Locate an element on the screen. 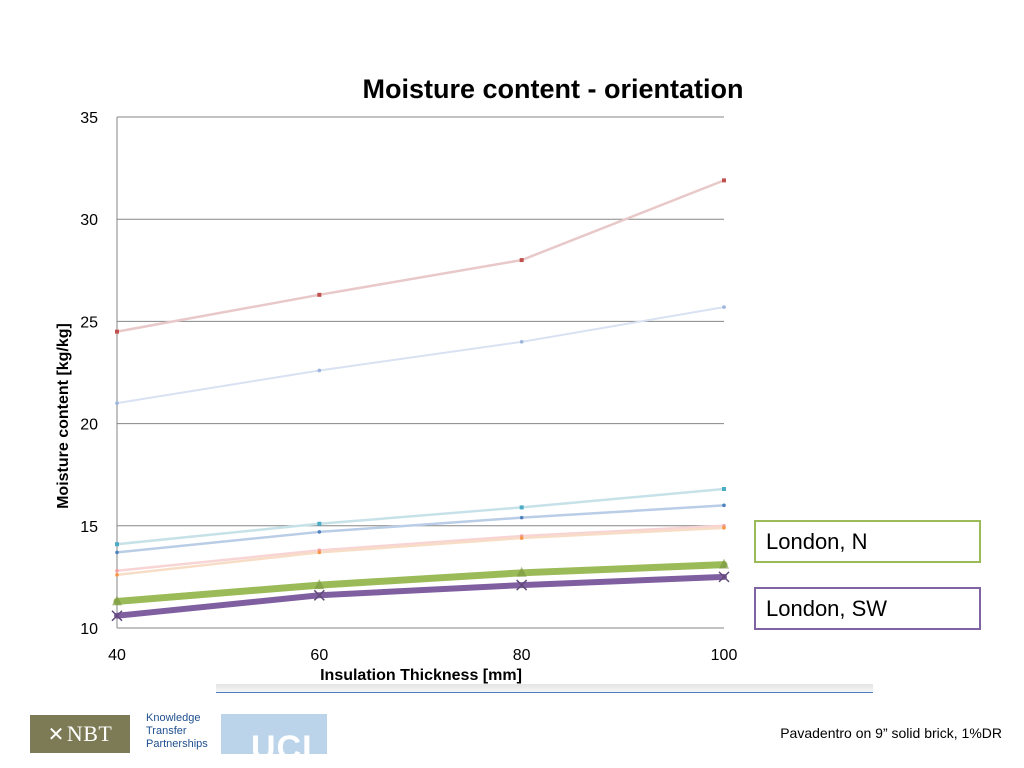  y-tick-label-25: 25 is located at coordinates (89, 322).